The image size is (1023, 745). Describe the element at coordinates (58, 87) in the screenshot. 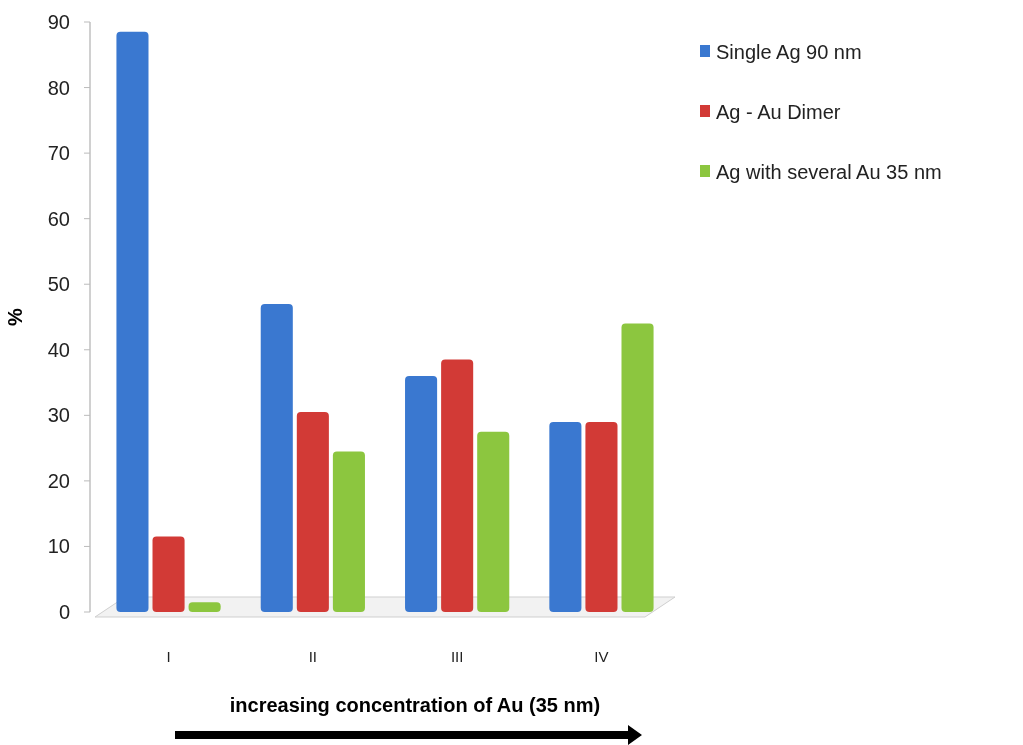

I see `y-tick-label: 80` at that location.